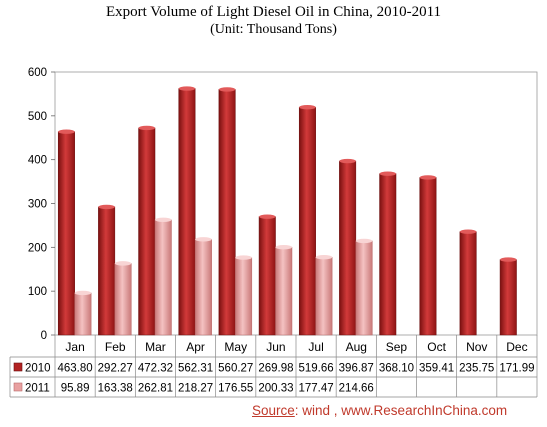 This screenshot has width=547, height=427. What do you see at coordinates (436, 347) in the screenshot?
I see `category-label: Oct` at bounding box center [436, 347].